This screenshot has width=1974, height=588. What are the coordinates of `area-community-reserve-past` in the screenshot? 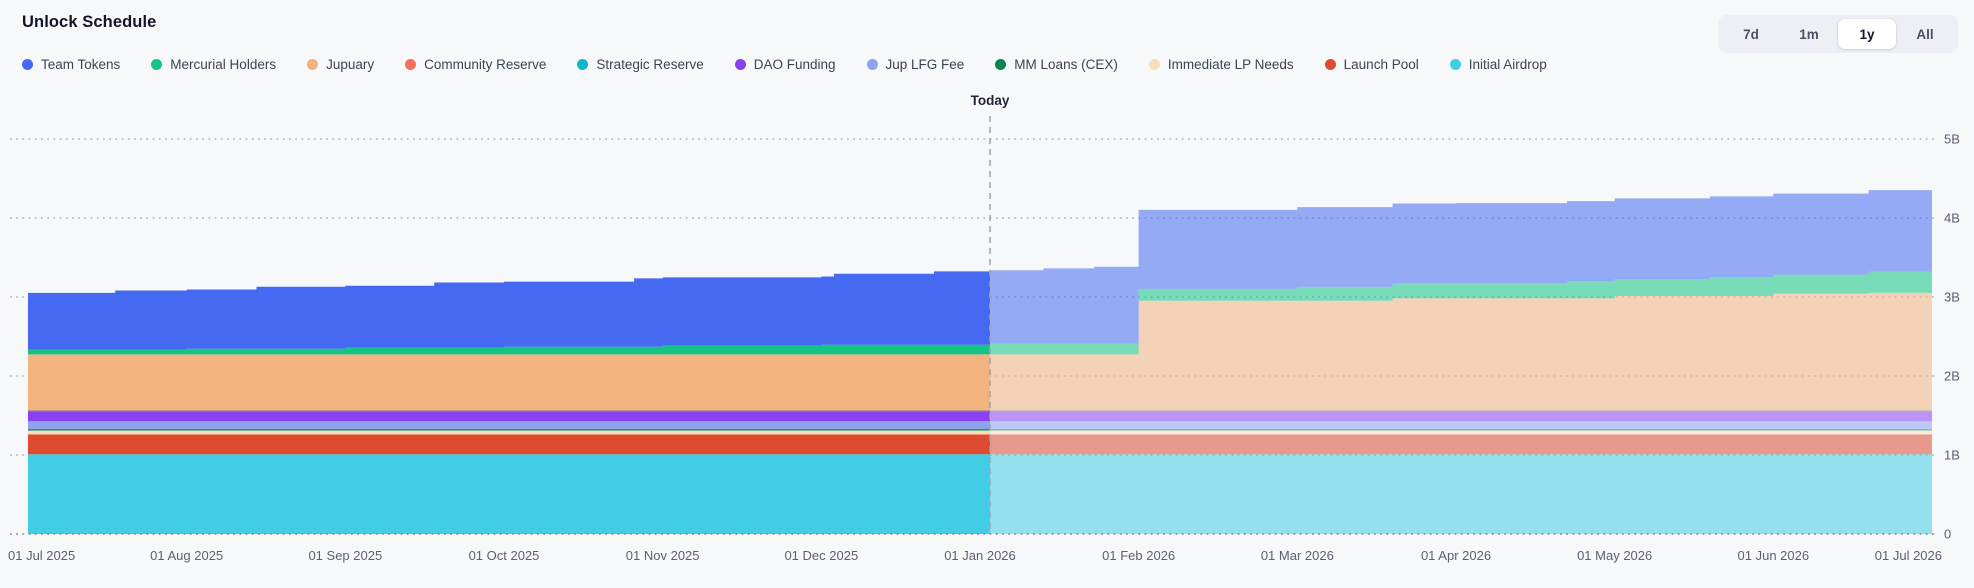 It's located at (980, 410).